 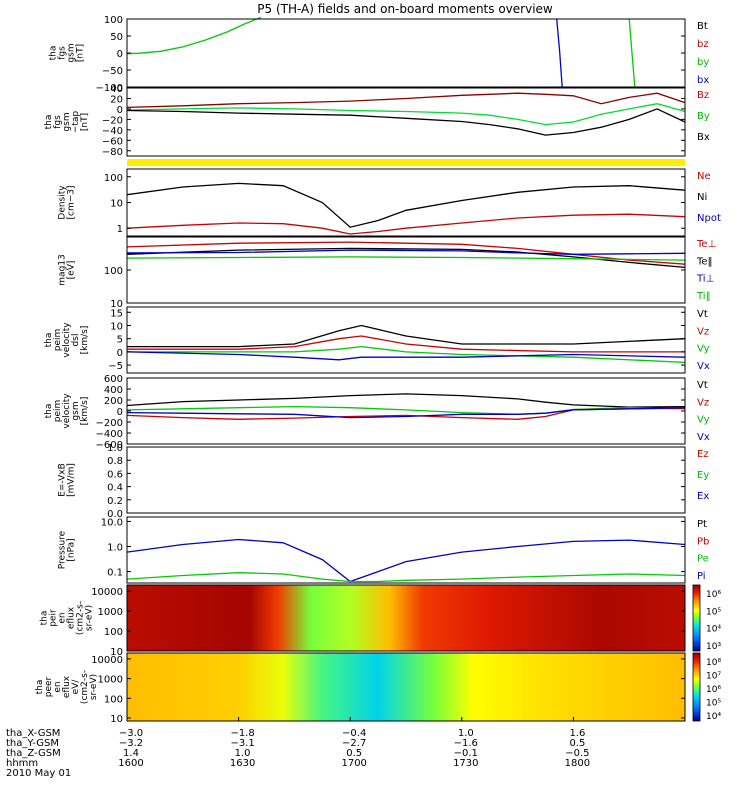 What do you see at coordinates (67, 411) in the screenshot?
I see `y-axis-label: tha peim velocity gsm [km/s]` at bounding box center [67, 411].